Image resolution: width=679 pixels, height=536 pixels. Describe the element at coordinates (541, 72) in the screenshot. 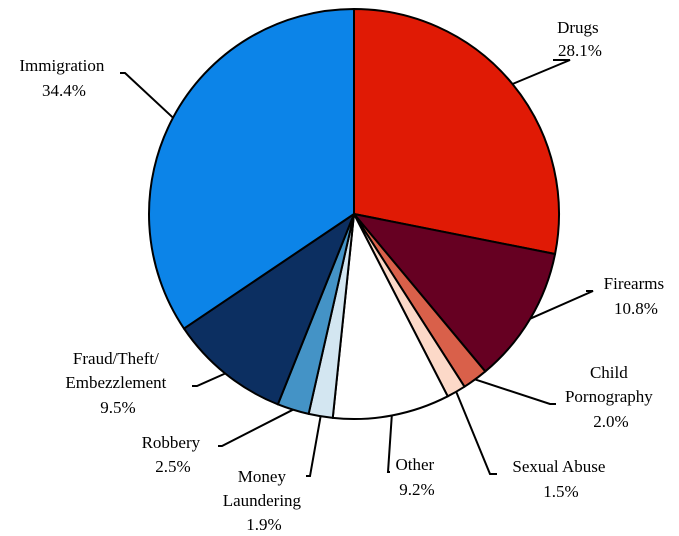

I see `leader-line-drugs` at that location.